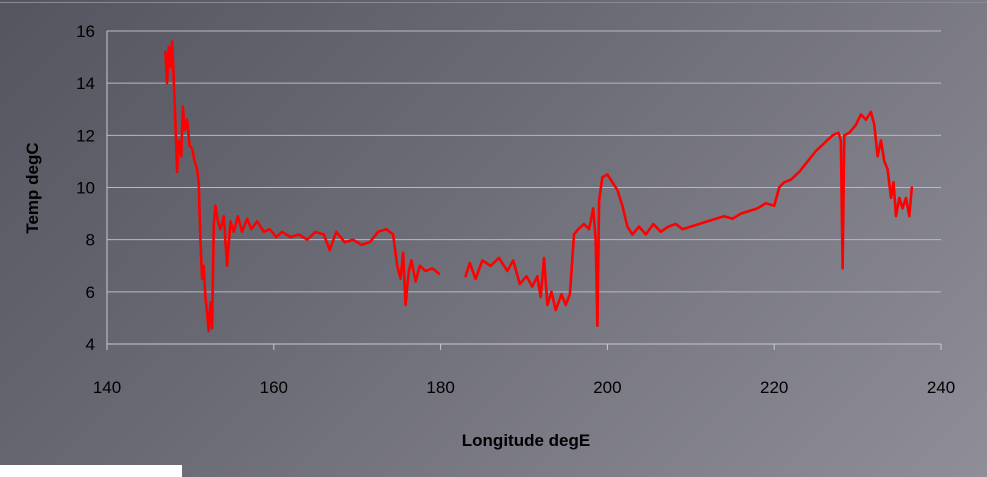 The image size is (987, 477). What do you see at coordinates (90, 292) in the screenshot?
I see `y-tick-label: 6` at bounding box center [90, 292].